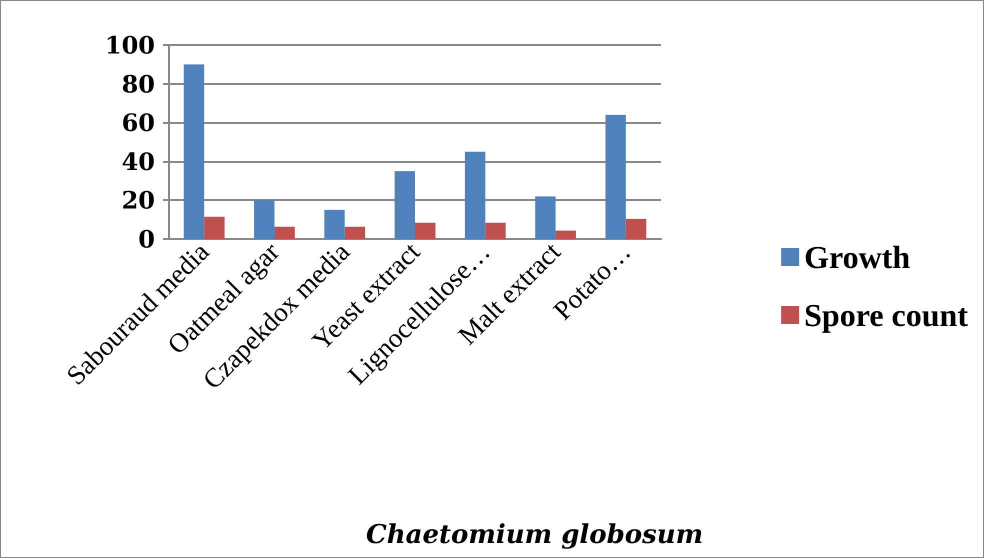  Describe the element at coordinates (857, 257) in the screenshot. I see `legend-label: Growth` at that location.